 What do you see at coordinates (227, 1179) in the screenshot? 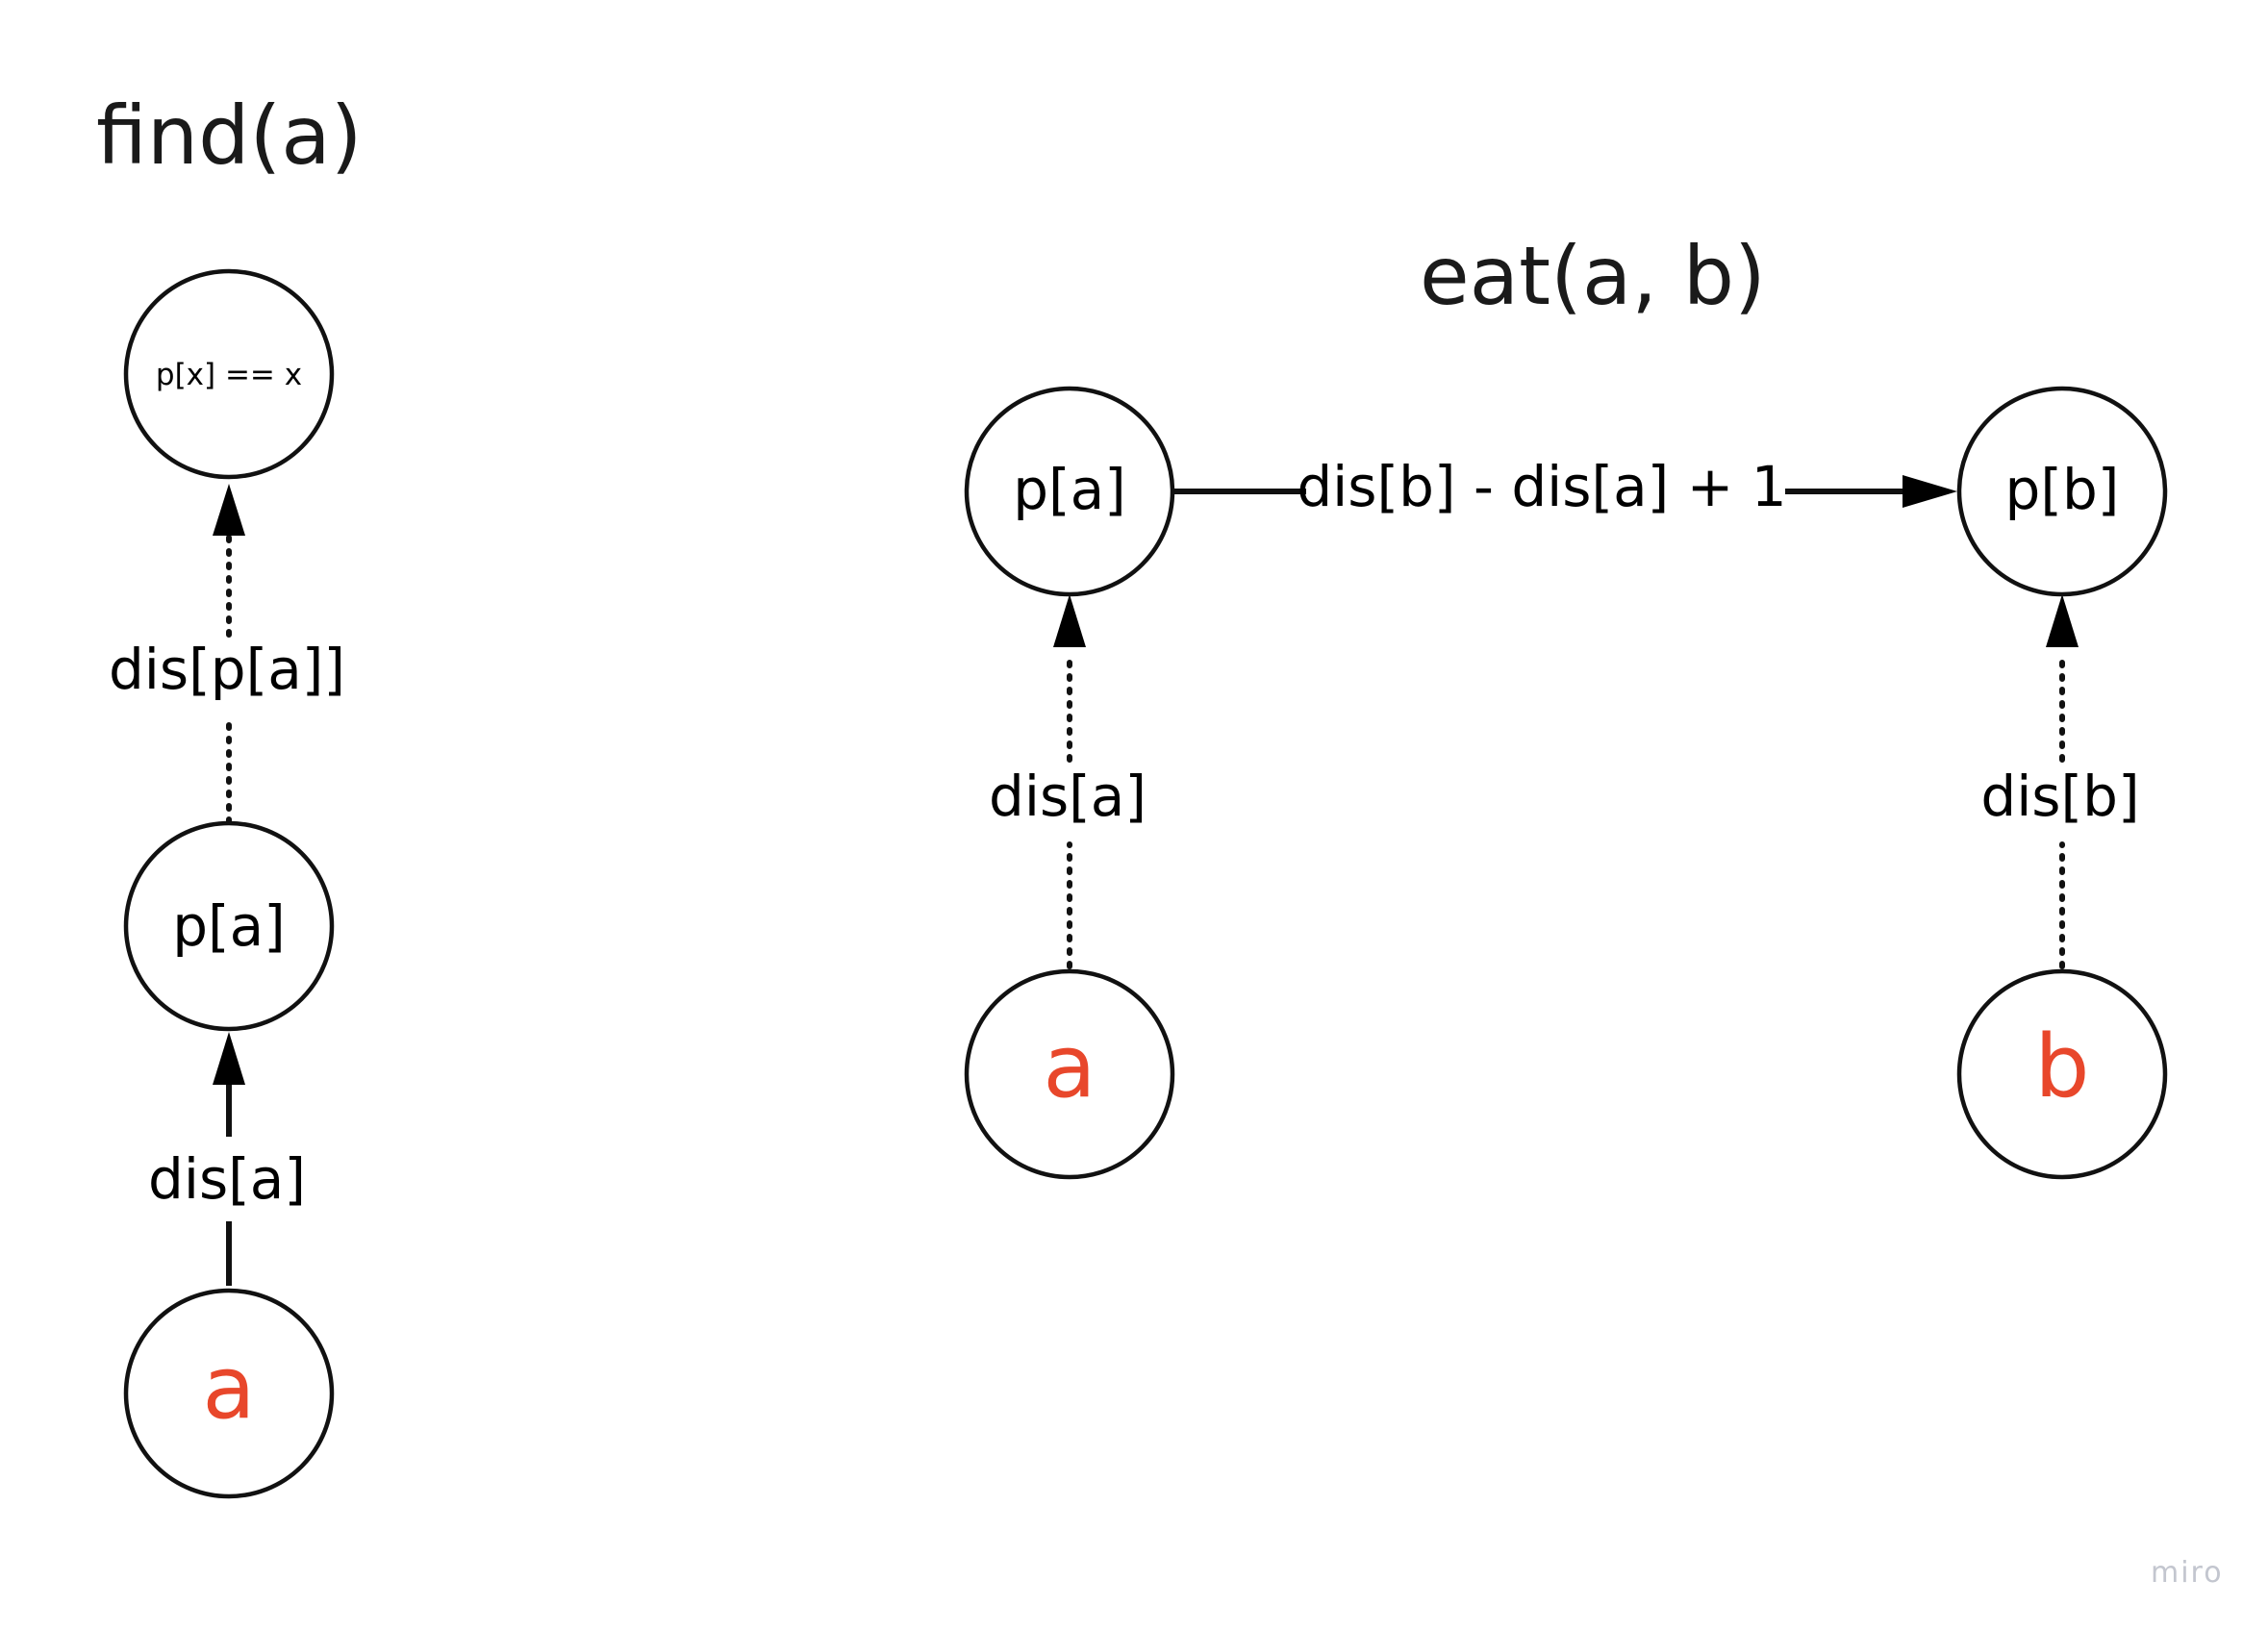
I see `find-edge-label-dis-a: dis[a]` at bounding box center [227, 1179].